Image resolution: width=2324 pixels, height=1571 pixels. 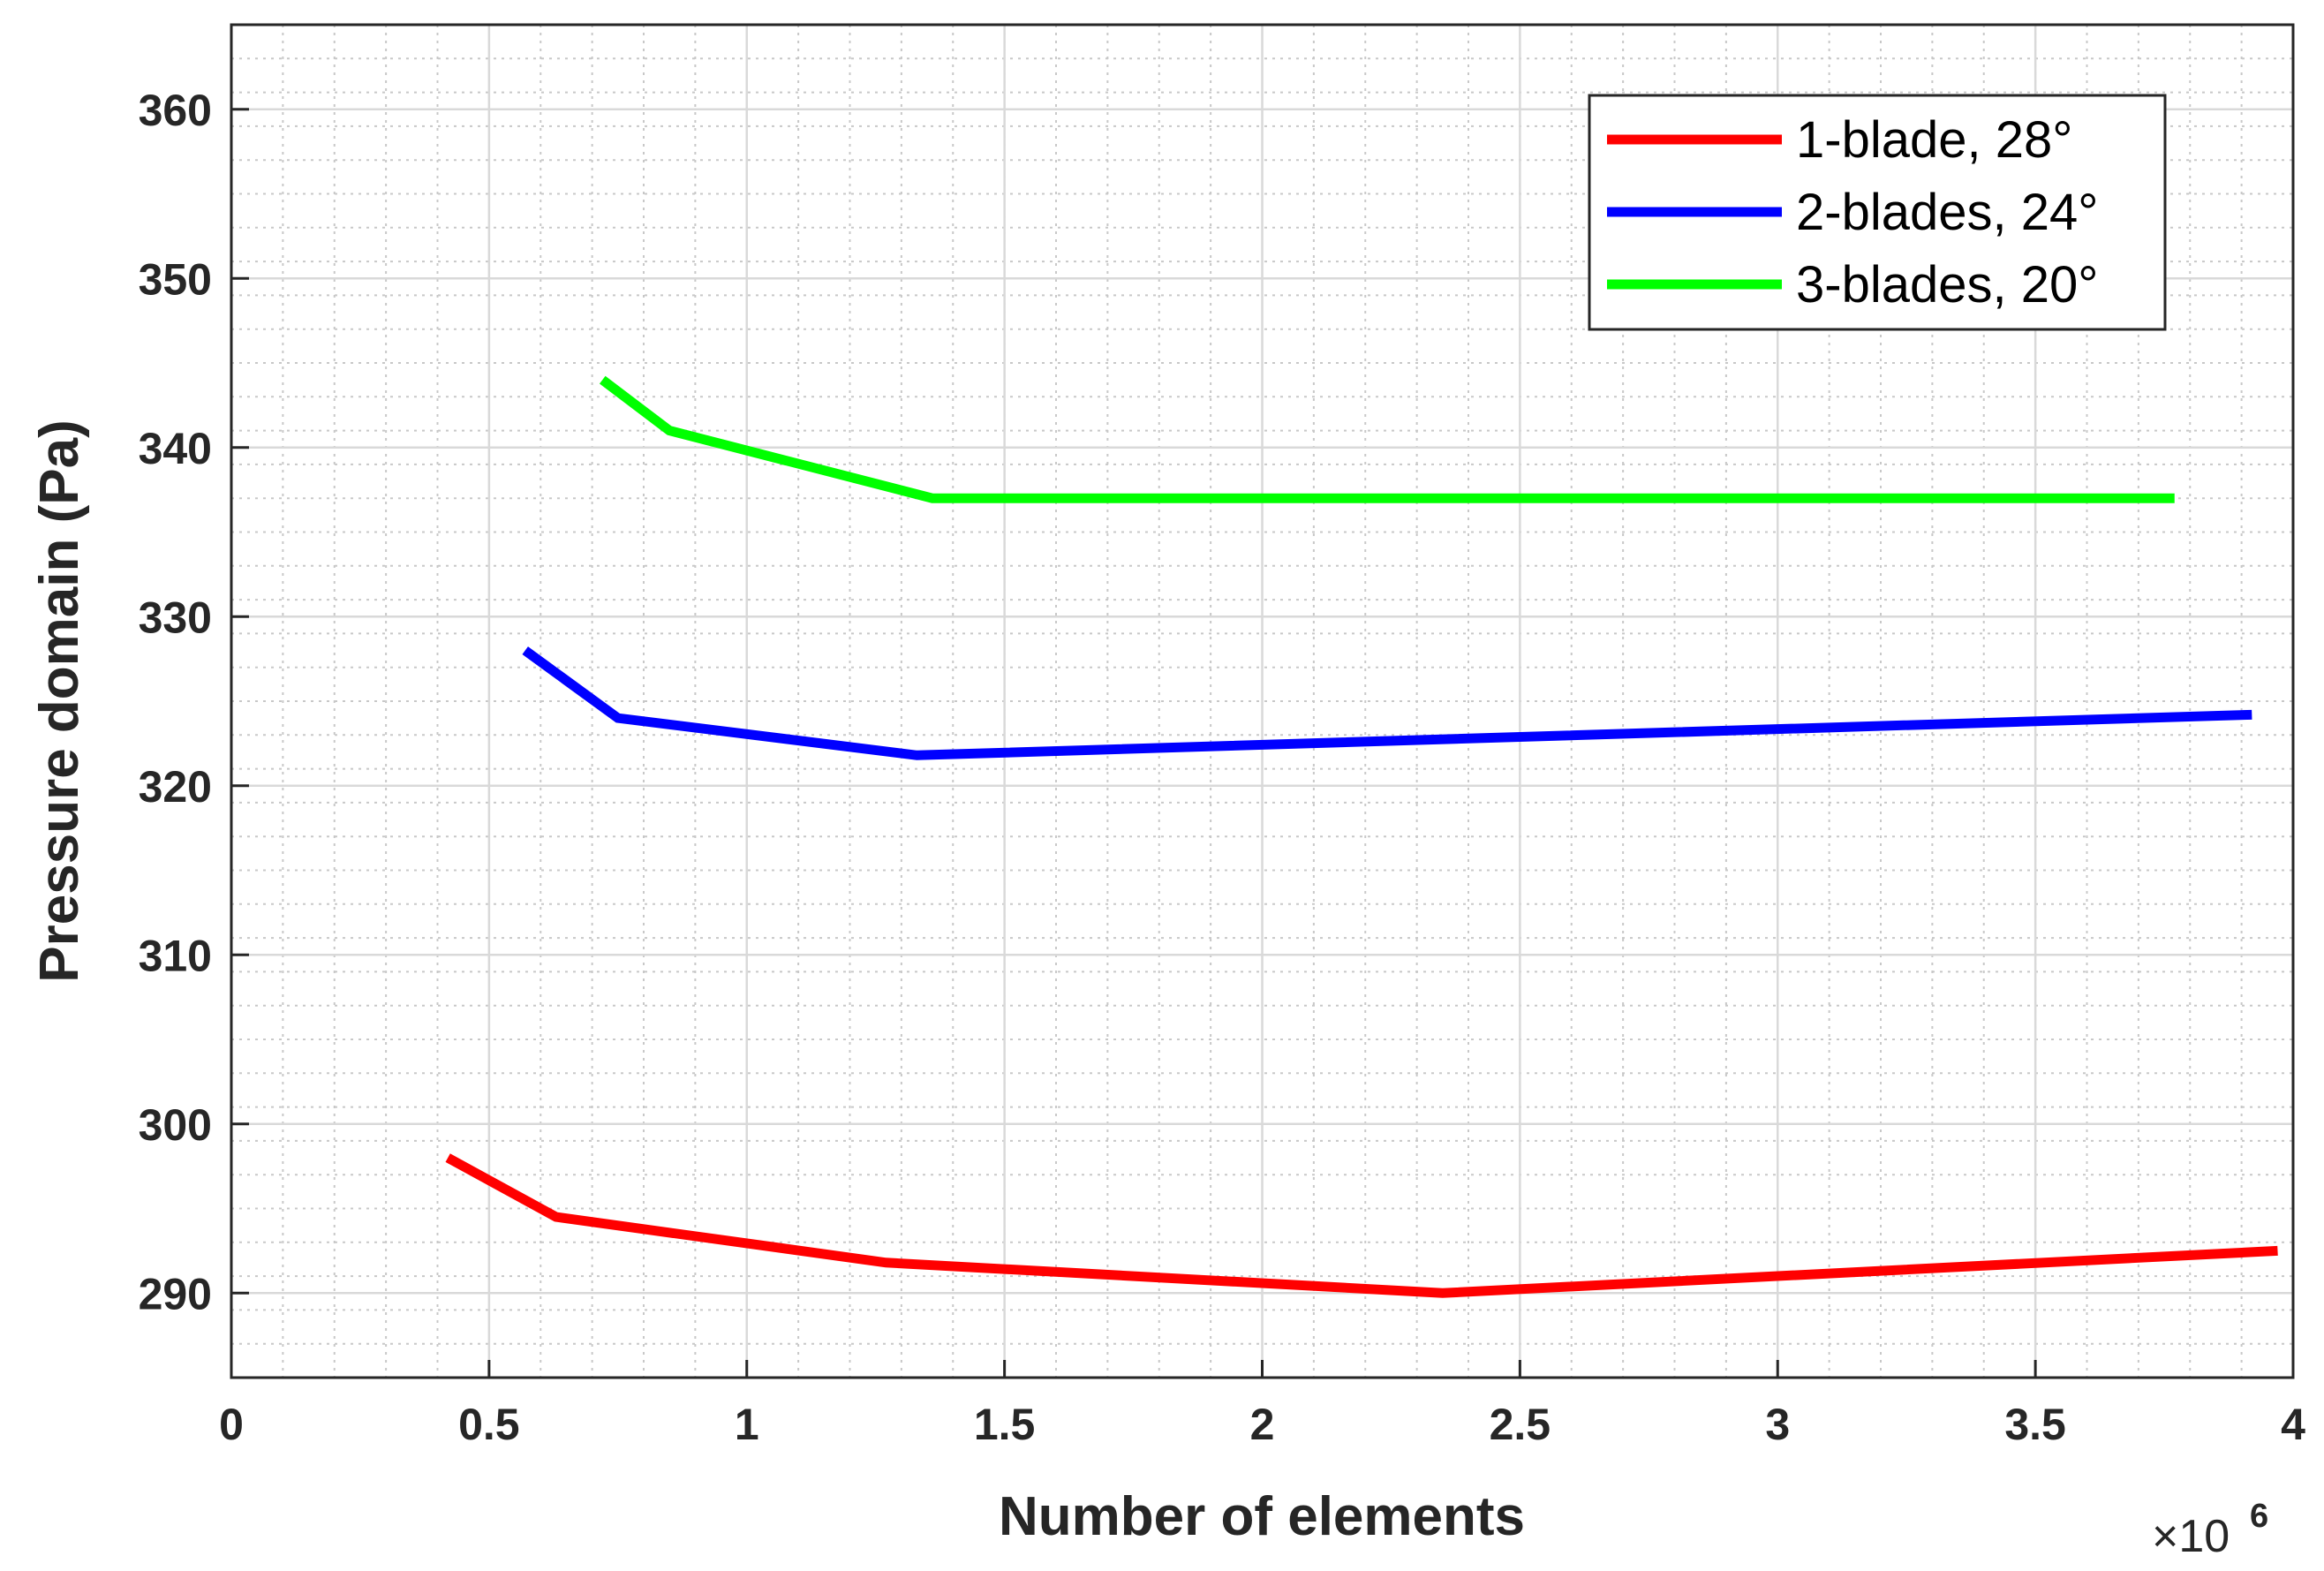 I want to click on y-tick-label: 320, so click(x=175, y=787).